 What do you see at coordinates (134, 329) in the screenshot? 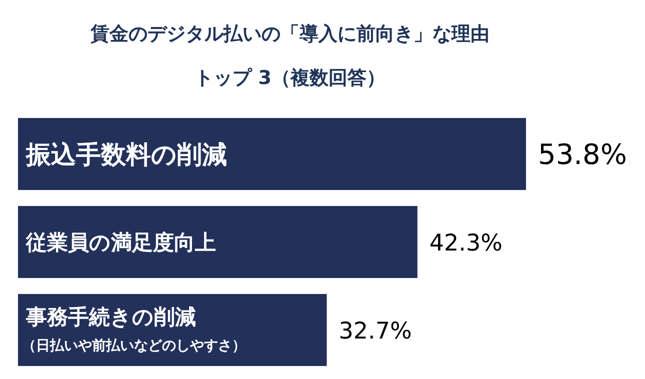
I see `y-tick-label: 事務手続きの削減（日払いや前払いなどのしやすさ）` at bounding box center [134, 329].